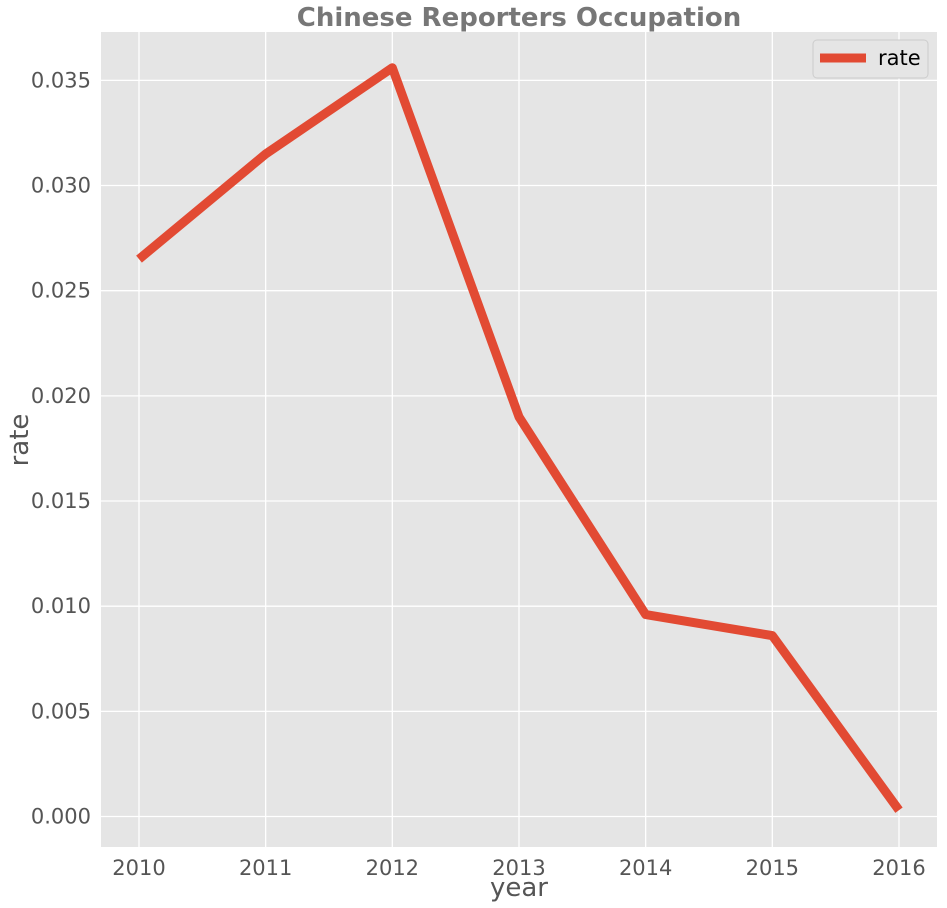  Describe the element at coordinates (772, 868) in the screenshot. I see `x-tick-label: 2015` at that location.